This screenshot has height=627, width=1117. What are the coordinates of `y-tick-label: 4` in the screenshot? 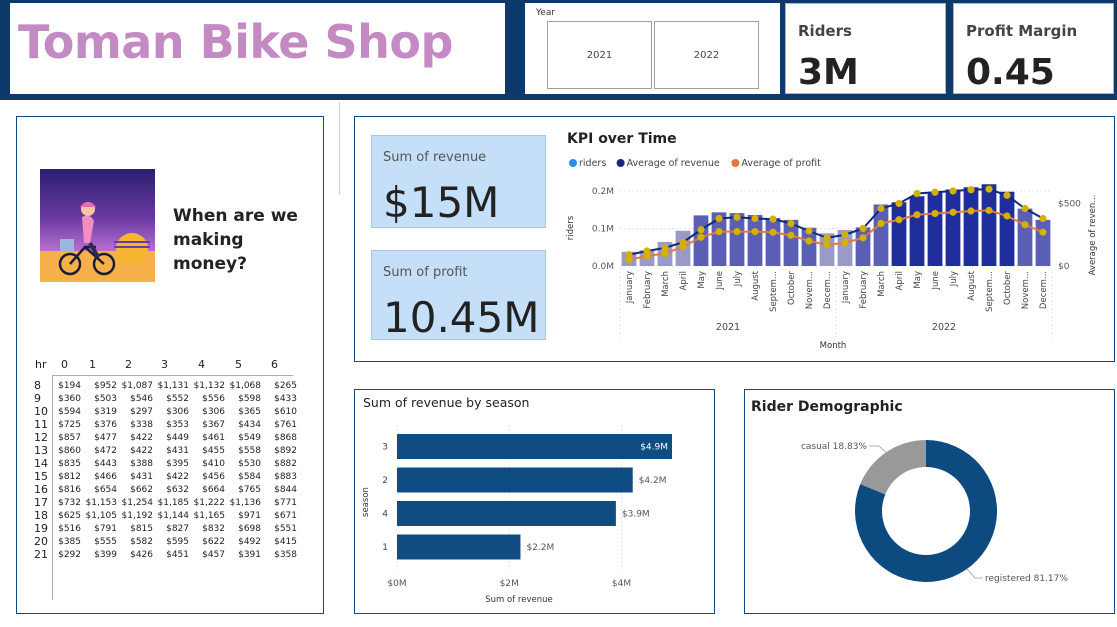 It's located at (385, 515).